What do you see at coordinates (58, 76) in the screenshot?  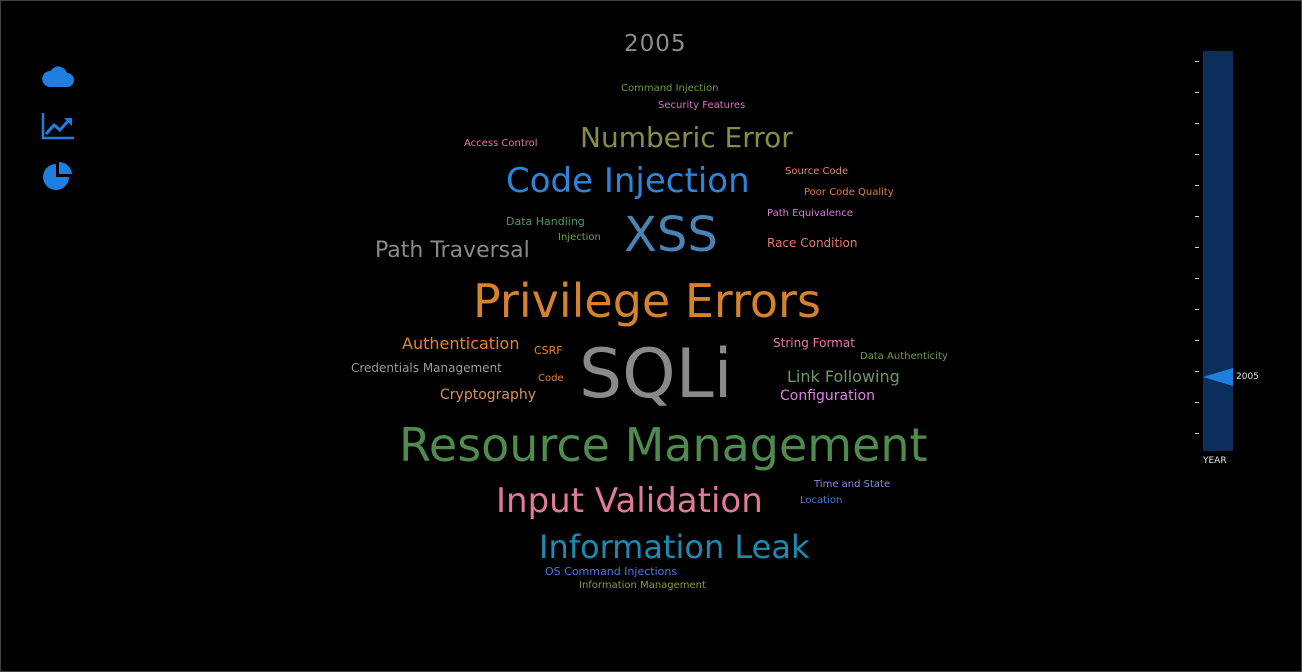 I see `cloud-icon` at bounding box center [58, 76].